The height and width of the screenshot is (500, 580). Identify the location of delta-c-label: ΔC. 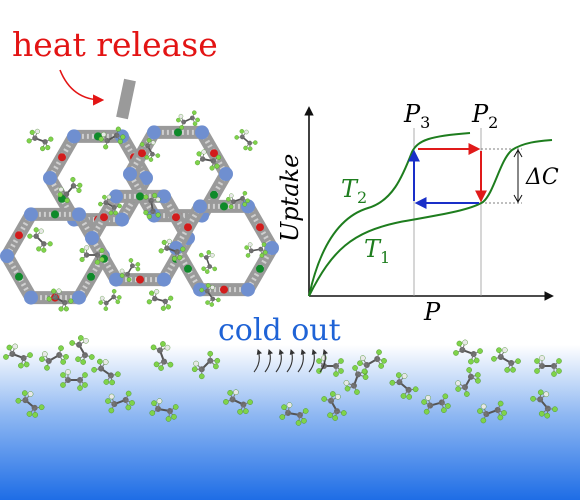
(542, 177).